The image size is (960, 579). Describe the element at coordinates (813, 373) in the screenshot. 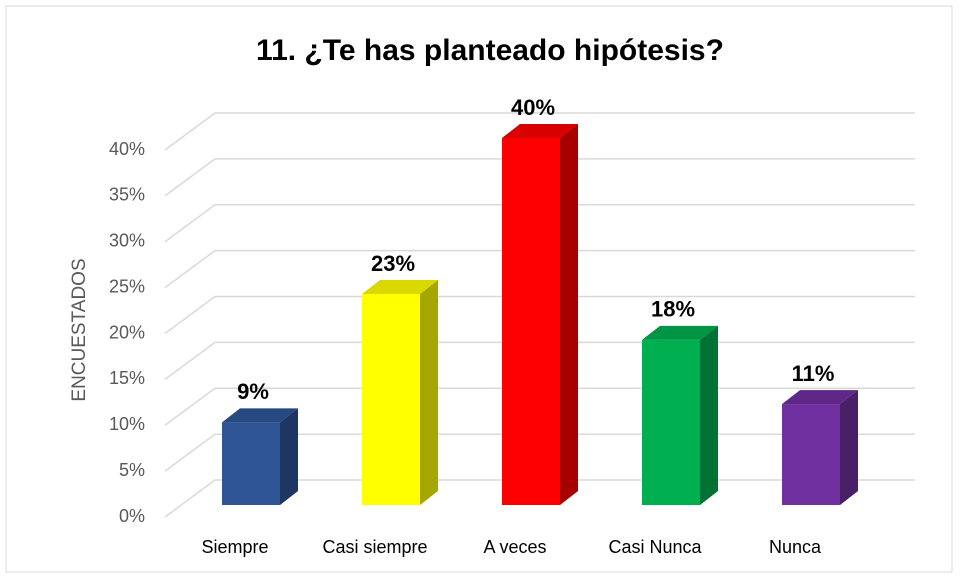

I see `data-label: 11%` at that location.